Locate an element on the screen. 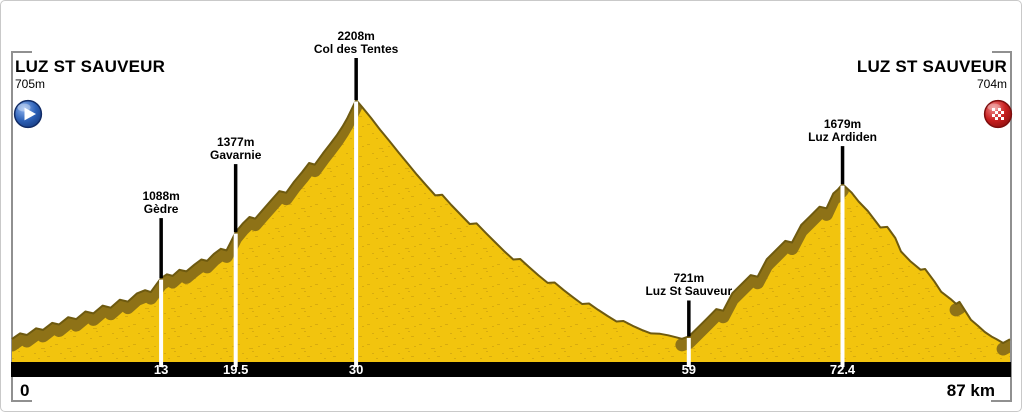 This screenshot has height=412, width=1022. start-bracket is located at coordinates (21, 226).